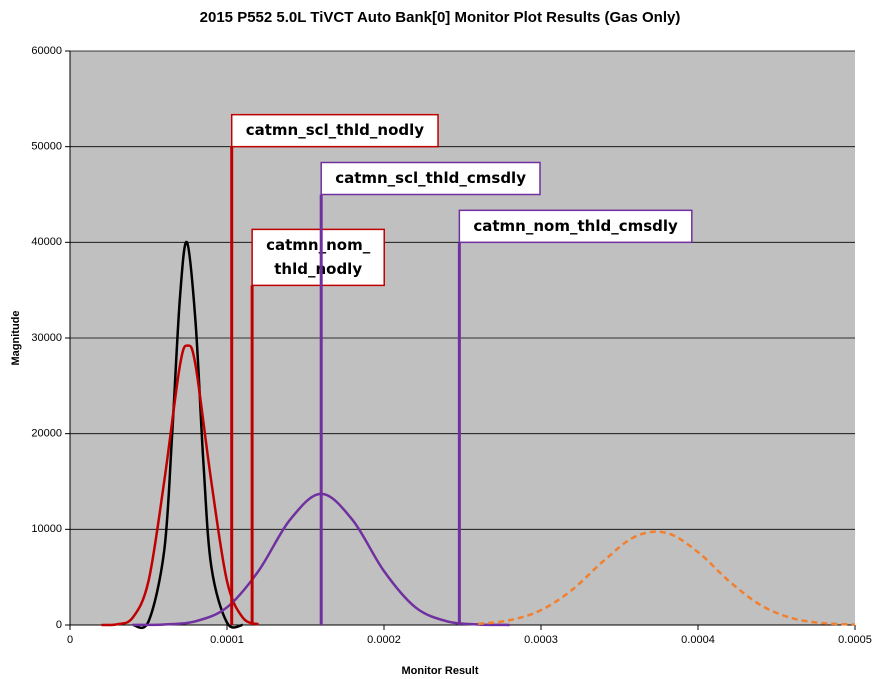 Image resolution: width=879 pixels, height=679 pixels. Describe the element at coordinates (227, 640) in the screenshot. I see `x-tick-label: 0.0001` at that location.